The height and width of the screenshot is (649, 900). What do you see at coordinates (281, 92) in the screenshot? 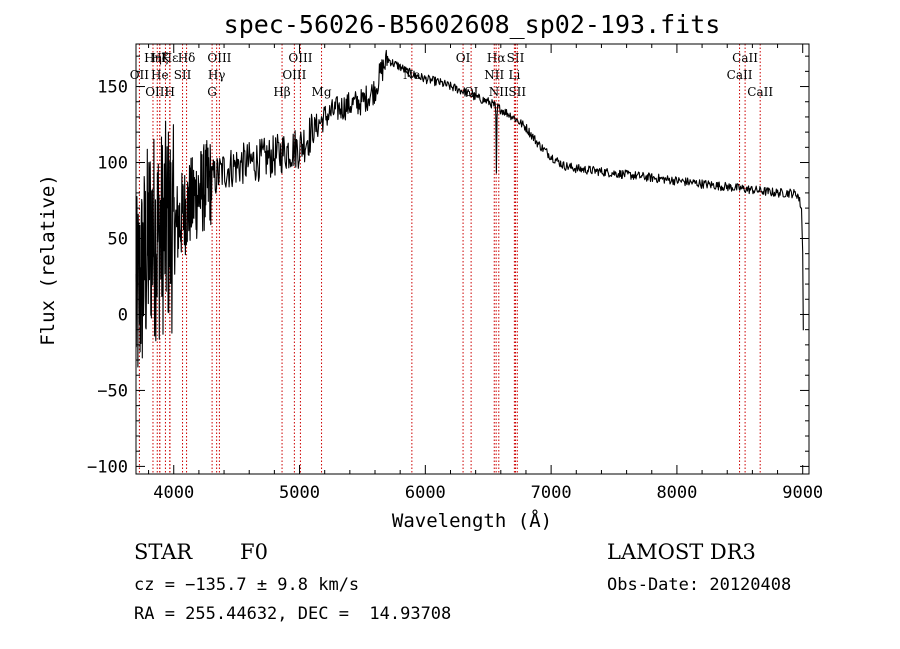
I see `line-marker-label: Hβ` at bounding box center [281, 92].